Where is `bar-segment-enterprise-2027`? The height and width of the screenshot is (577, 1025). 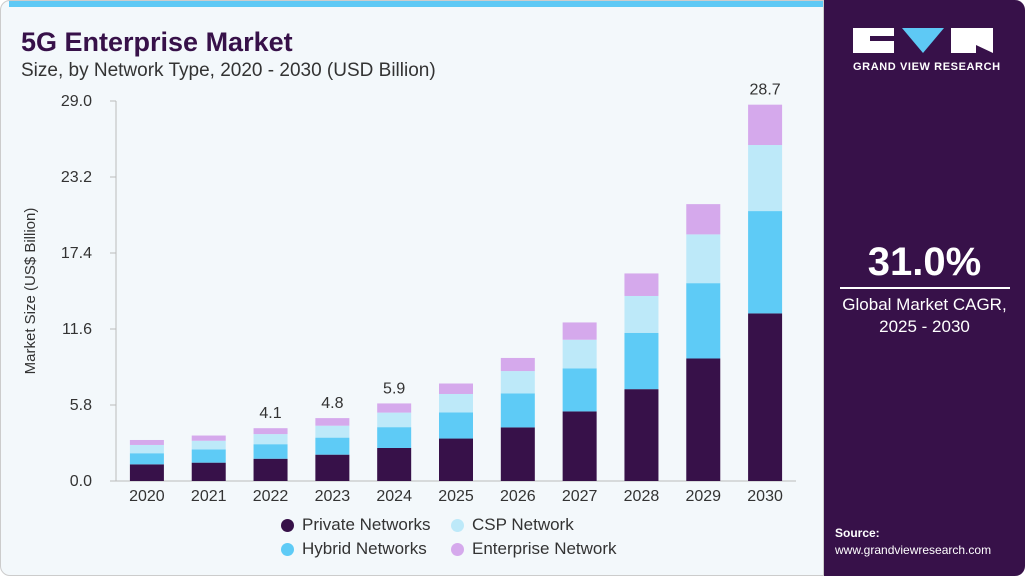 bar-segment-enterprise-2027 is located at coordinates (579, 331).